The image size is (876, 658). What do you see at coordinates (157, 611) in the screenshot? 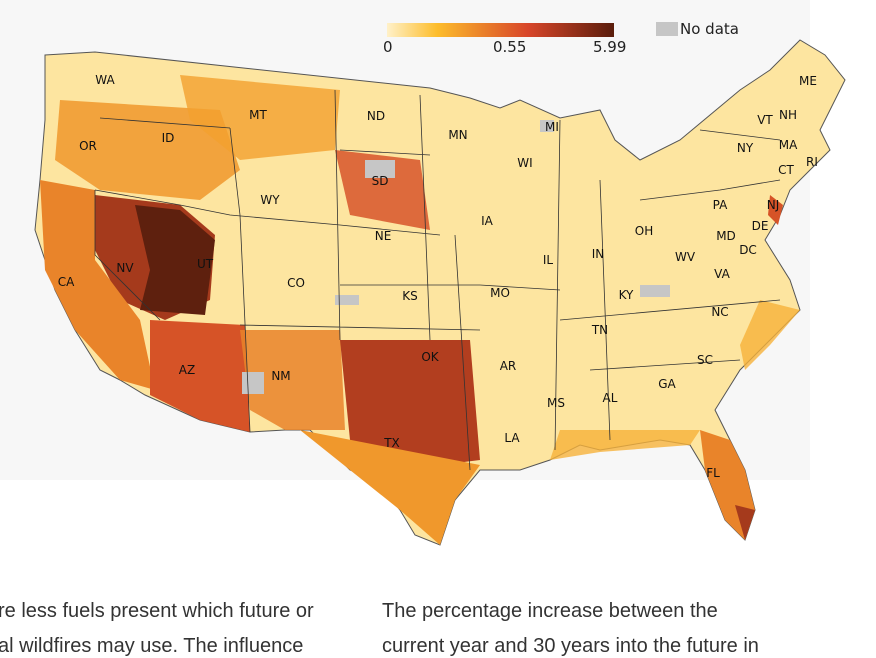
I see `body-left-line-1: re less fuels present which future or` at bounding box center [157, 611].